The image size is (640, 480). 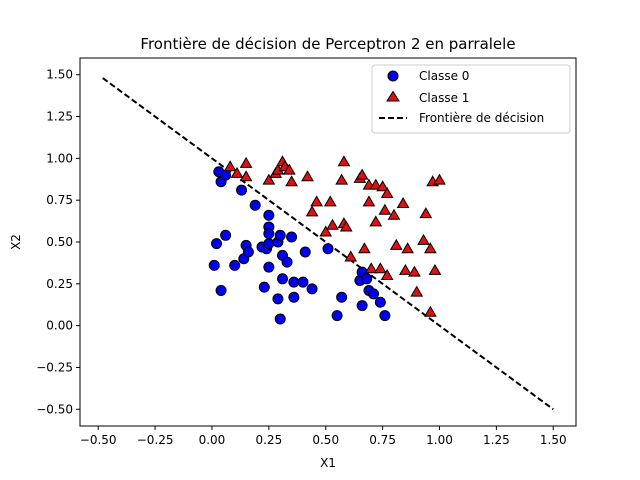 What do you see at coordinates (439, 440) in the screenshot?
I see `x-tick-label: 1.00` at bounding box center [439, 440].